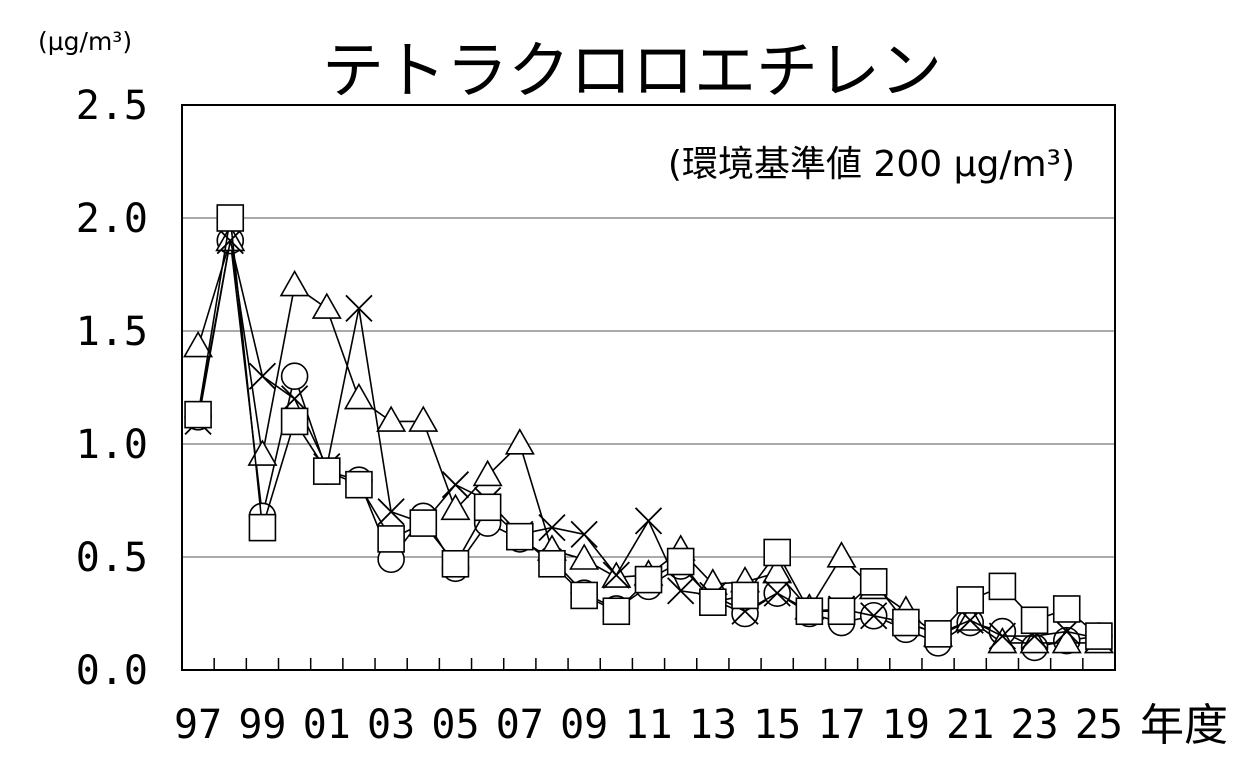 The image size is (1251, 778). I want to click on x-tick-label: 11, so click(648, 725).